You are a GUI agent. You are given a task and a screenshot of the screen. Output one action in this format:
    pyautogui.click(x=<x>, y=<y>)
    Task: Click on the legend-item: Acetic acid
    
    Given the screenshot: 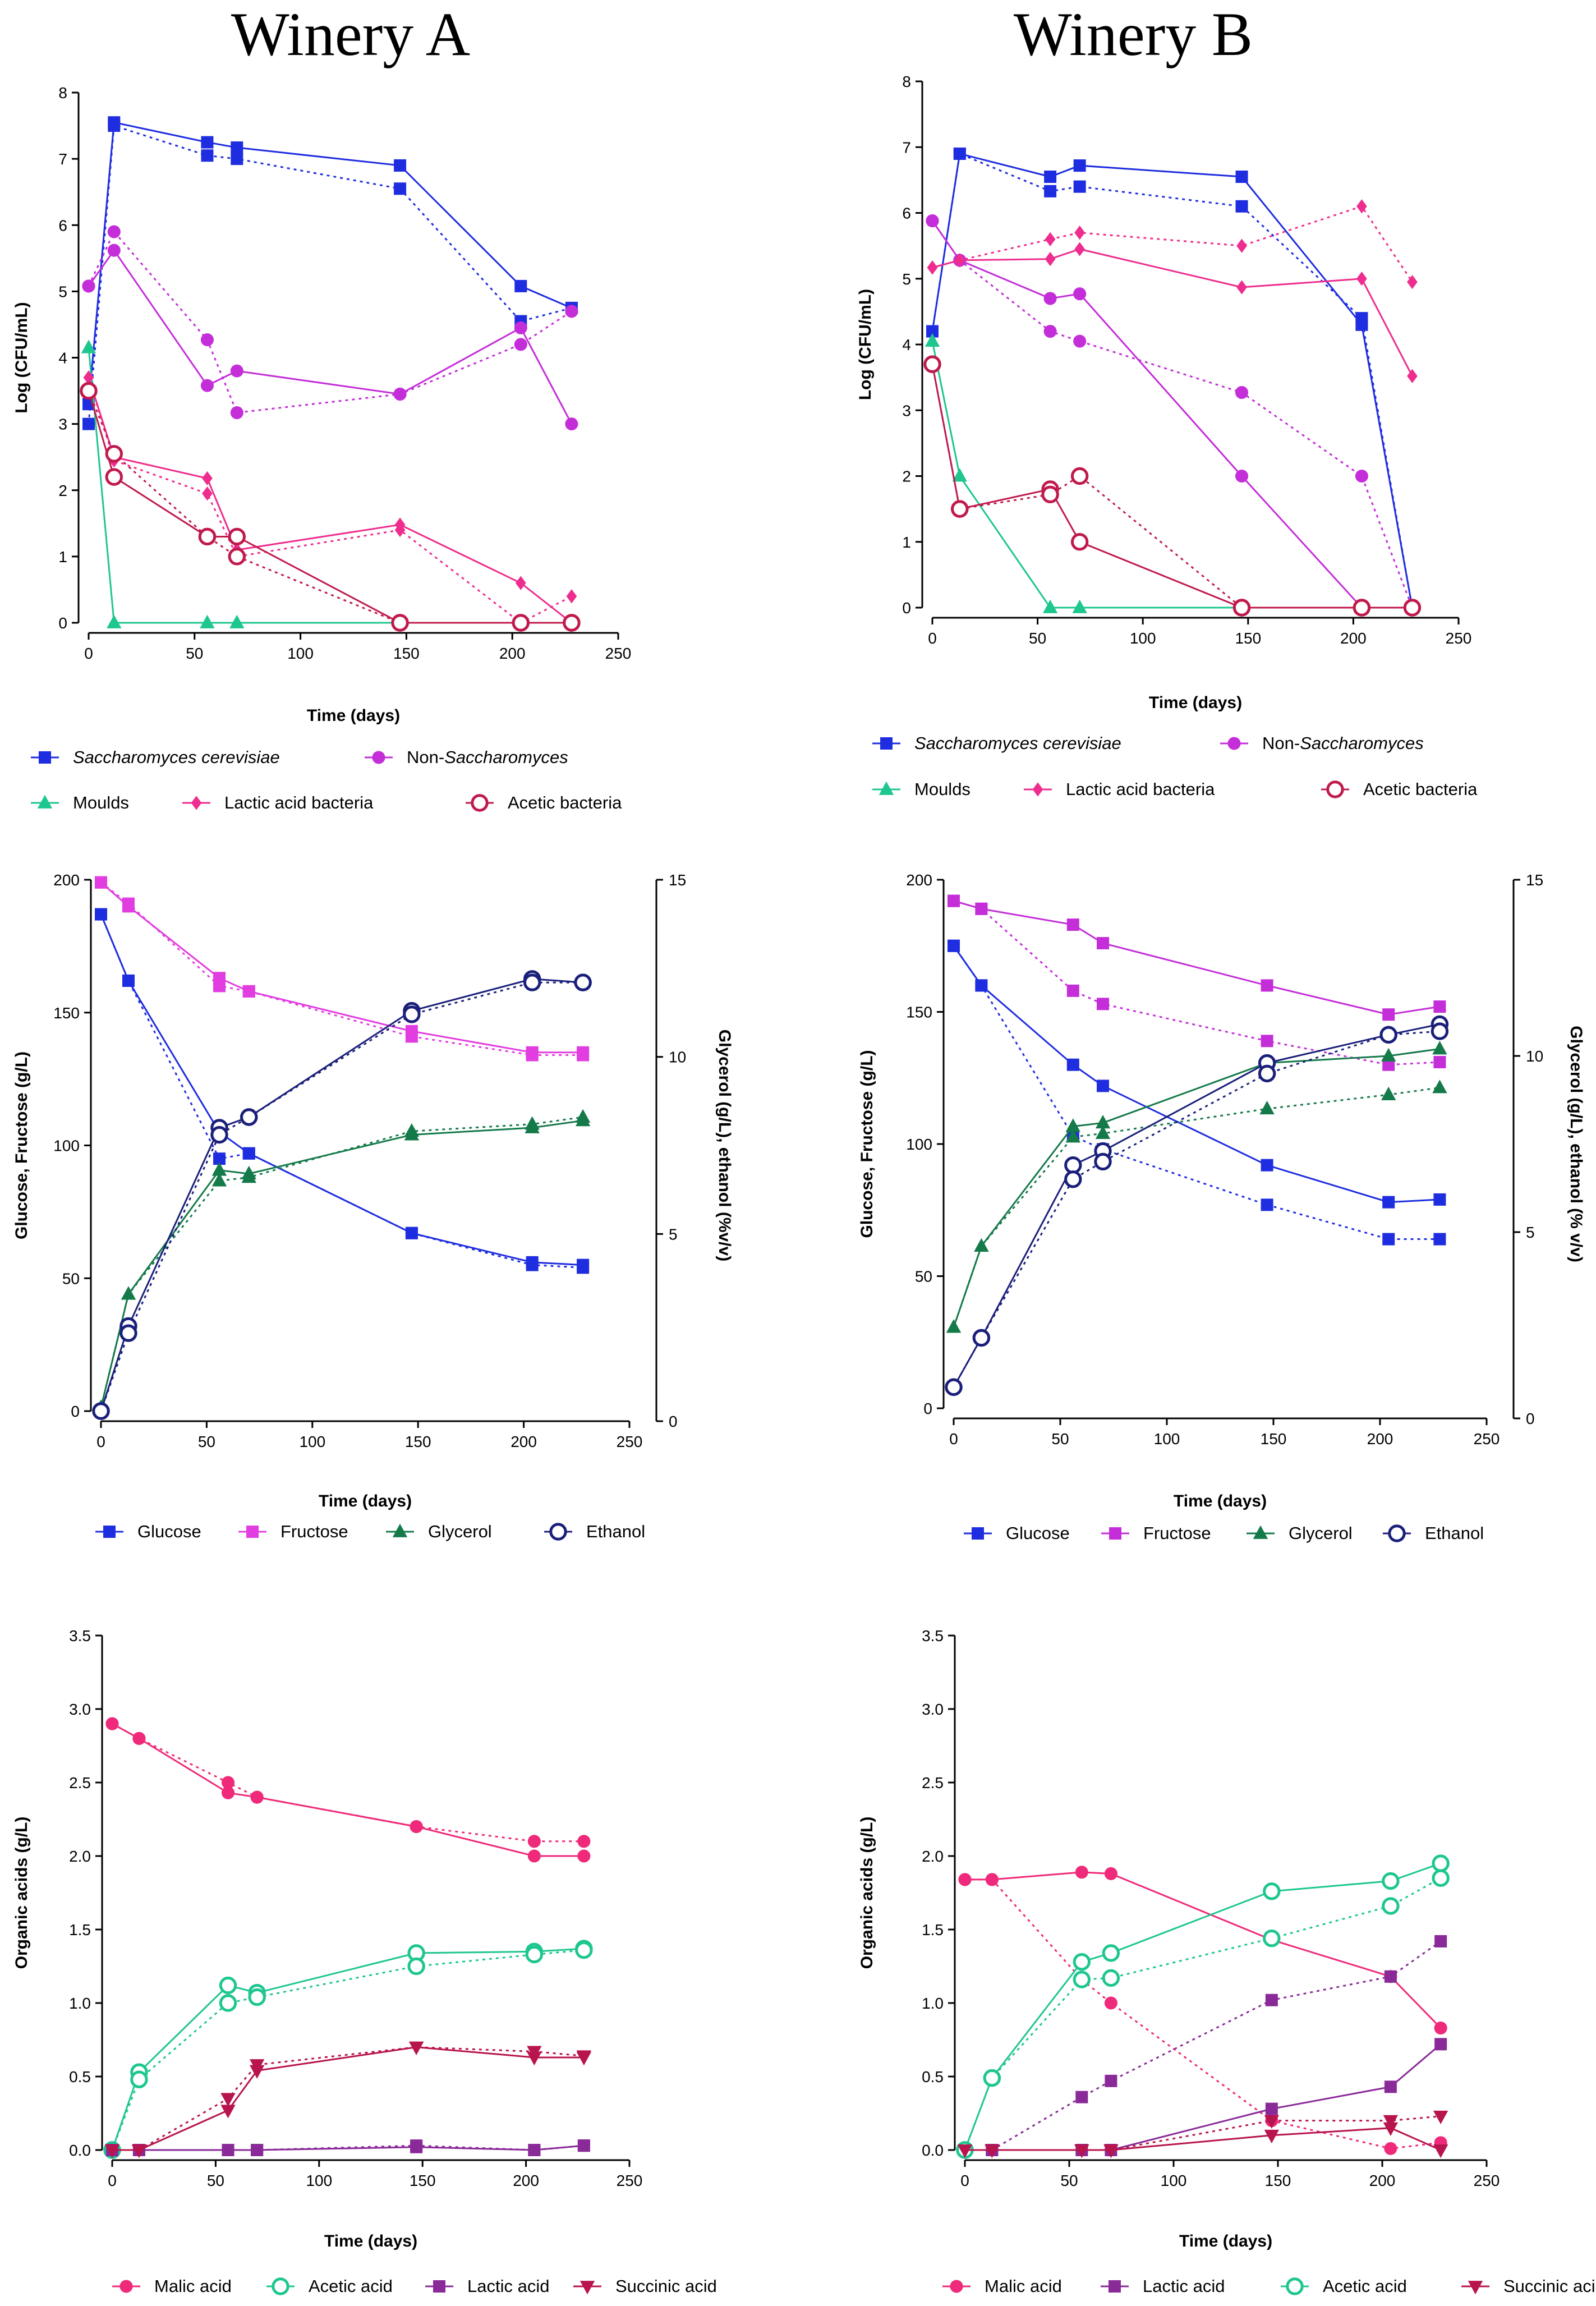 What is the action you would take?
    pyautogui.click(x=1344, y=2286)
    